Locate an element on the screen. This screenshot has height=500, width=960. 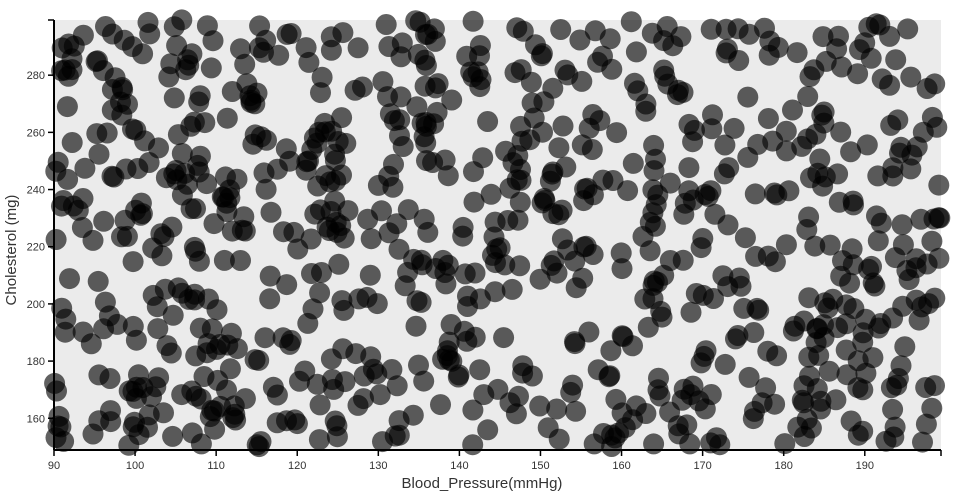
x-tick-label: 160 is located at coordinates (621, 466).